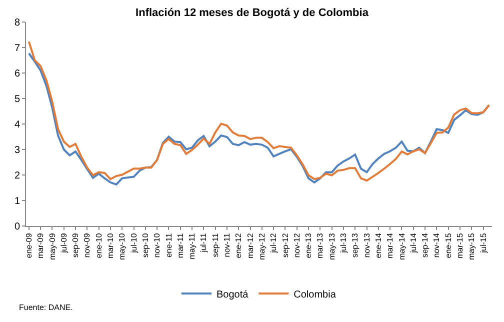  What do you see at coordinates (122, 246) in the screenshot?
I see `x-tick-label: may-10` at bounding box center [122, 246].